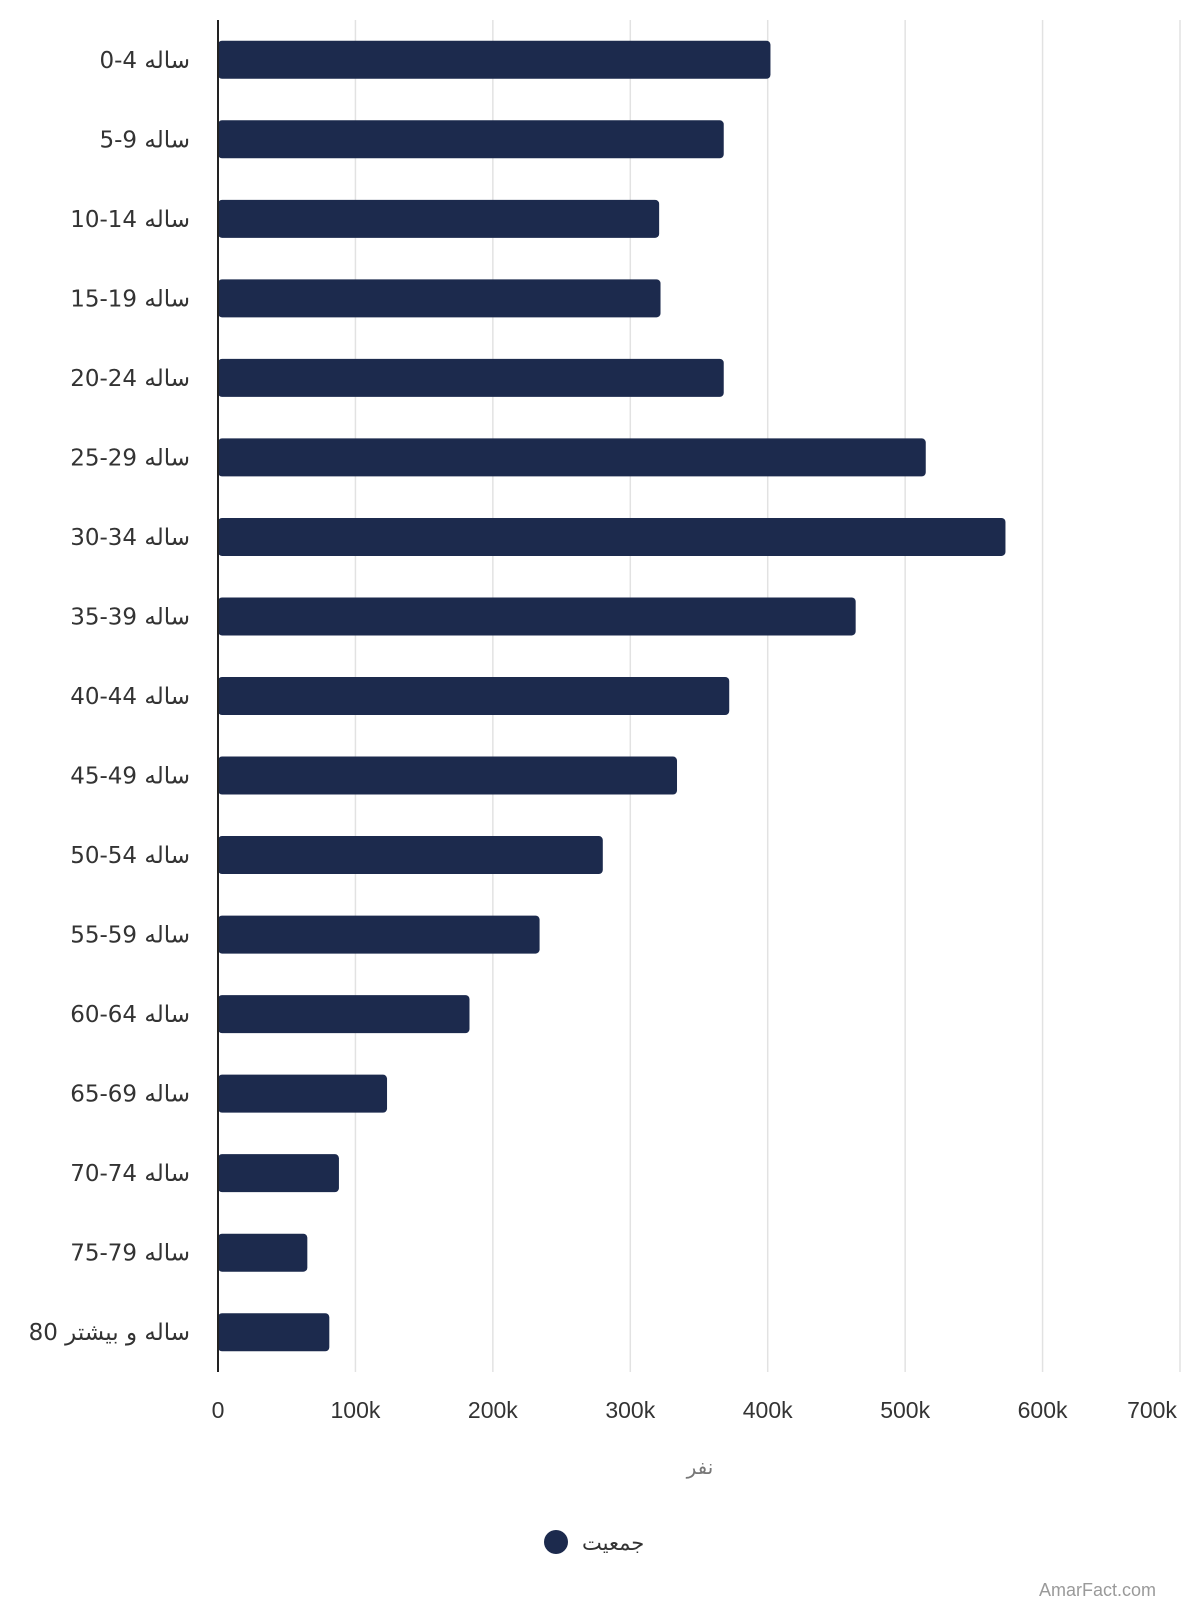 The width and height of the screenshot is (1200, 1601). Describe the element at coordinates (130, 777) in the screenshot. I see `category-label: 45-49 ساله` at that location.